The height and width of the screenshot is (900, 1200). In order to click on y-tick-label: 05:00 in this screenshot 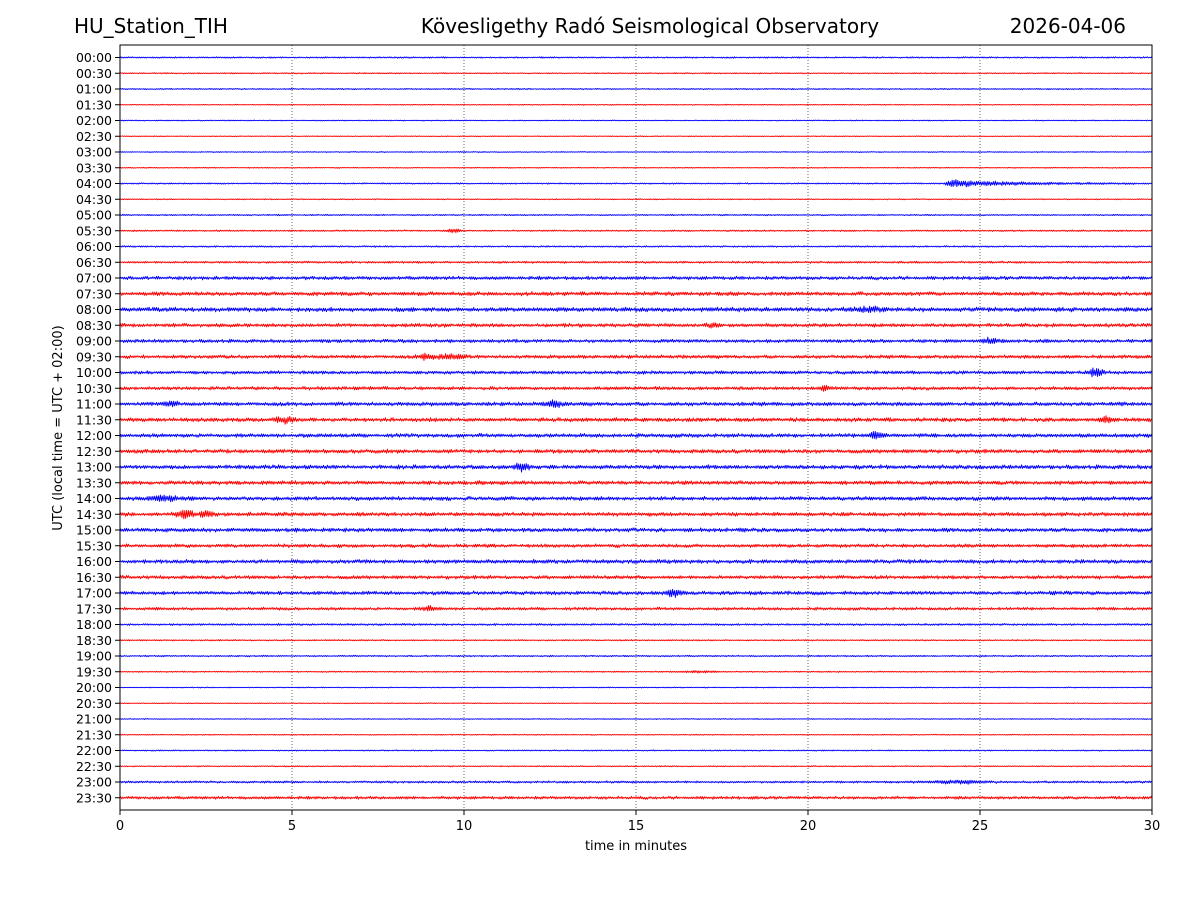, I will do `click(94, 215)`.